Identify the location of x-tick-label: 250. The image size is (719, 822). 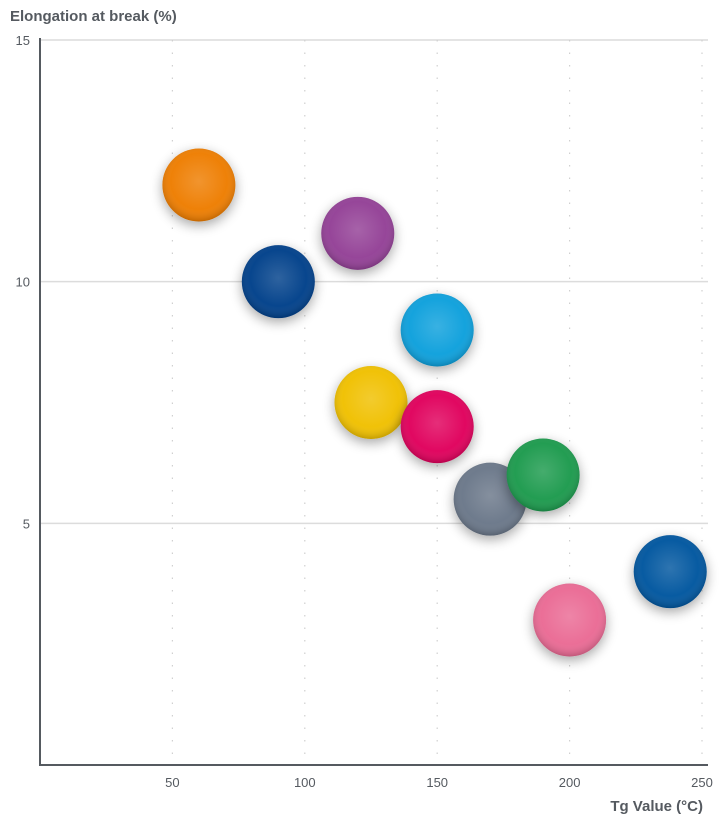
(702, 782).